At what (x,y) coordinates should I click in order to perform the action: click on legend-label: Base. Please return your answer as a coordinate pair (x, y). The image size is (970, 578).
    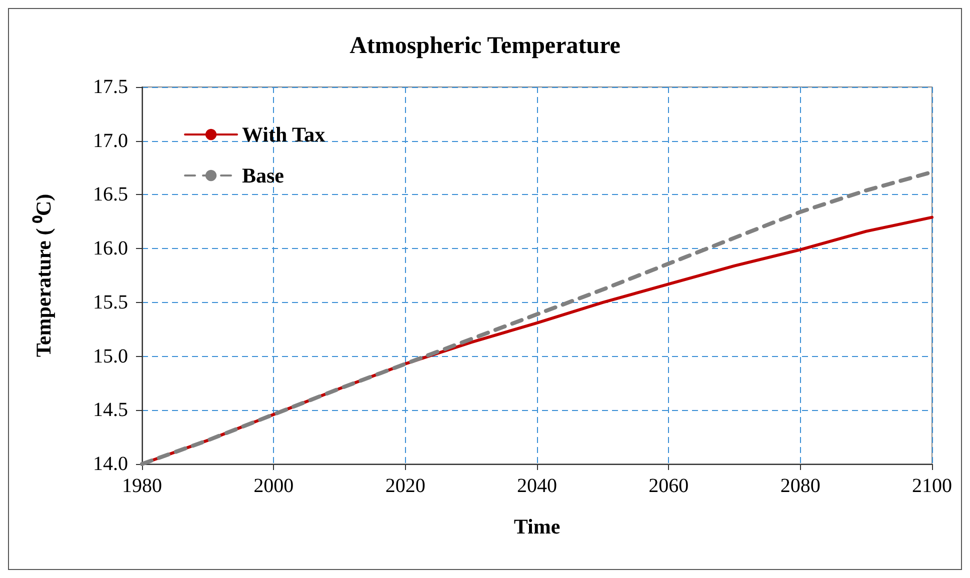
    Looking at the image, I should click on (263, 176).